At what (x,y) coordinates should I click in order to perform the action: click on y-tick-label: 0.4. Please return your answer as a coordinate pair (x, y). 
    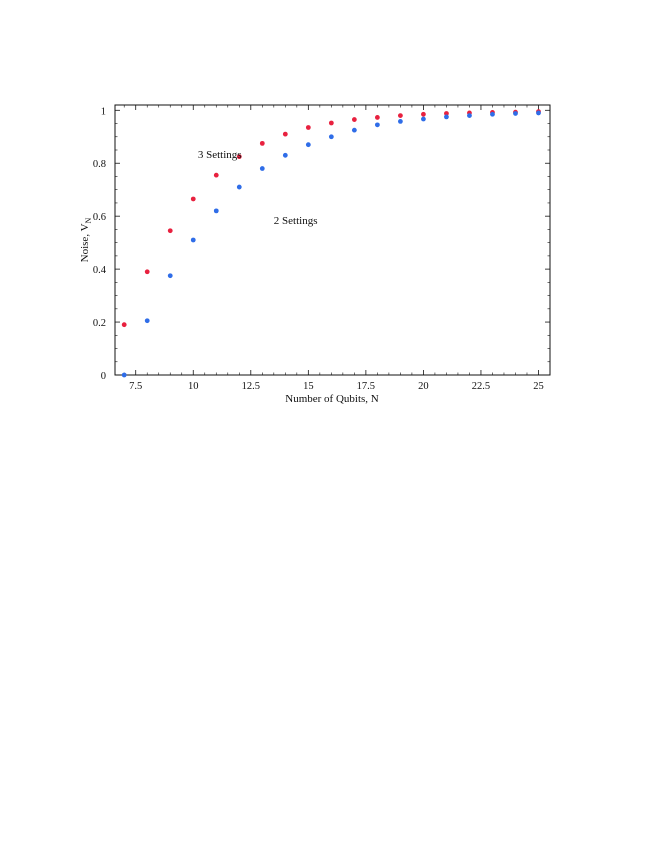
    Looking at the image, I should click on (100, 270).